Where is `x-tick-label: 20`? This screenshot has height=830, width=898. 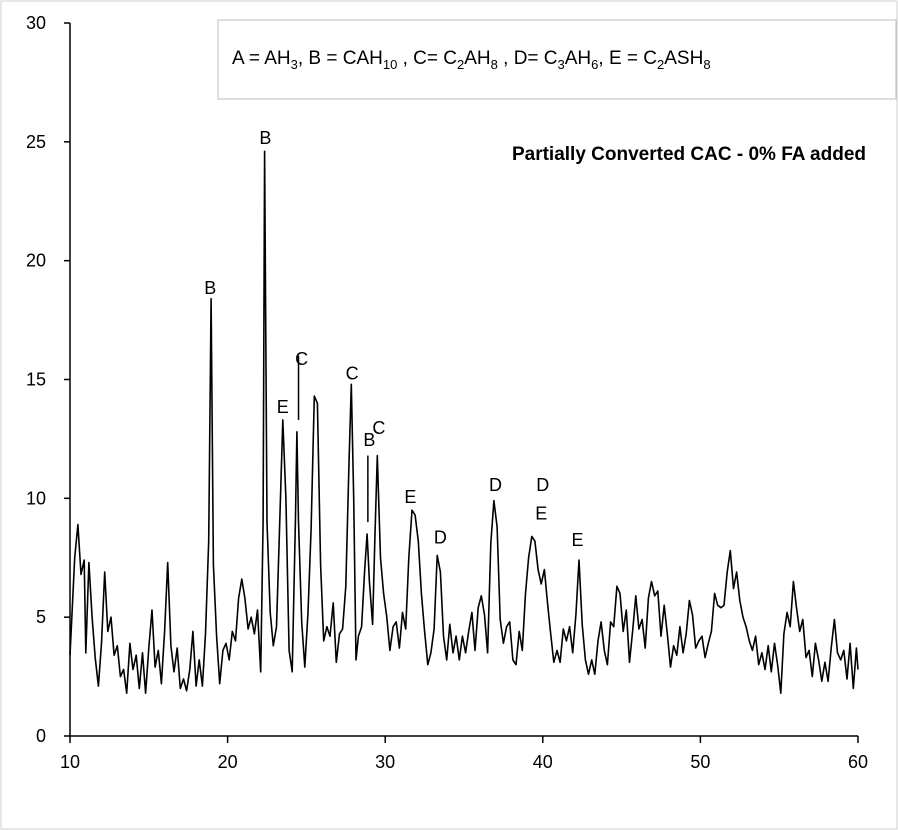
x-tick-label: 20 is located at coordinates (228, 762).